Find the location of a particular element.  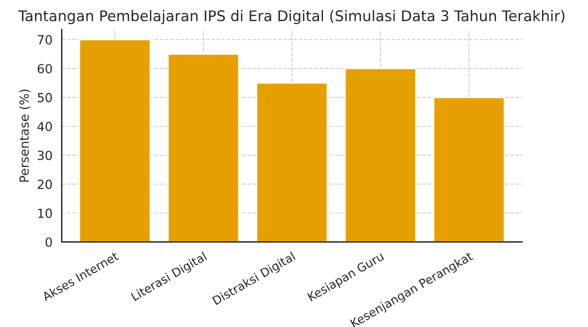

y-tick-label: 30 is located at coordinates (45, 155).